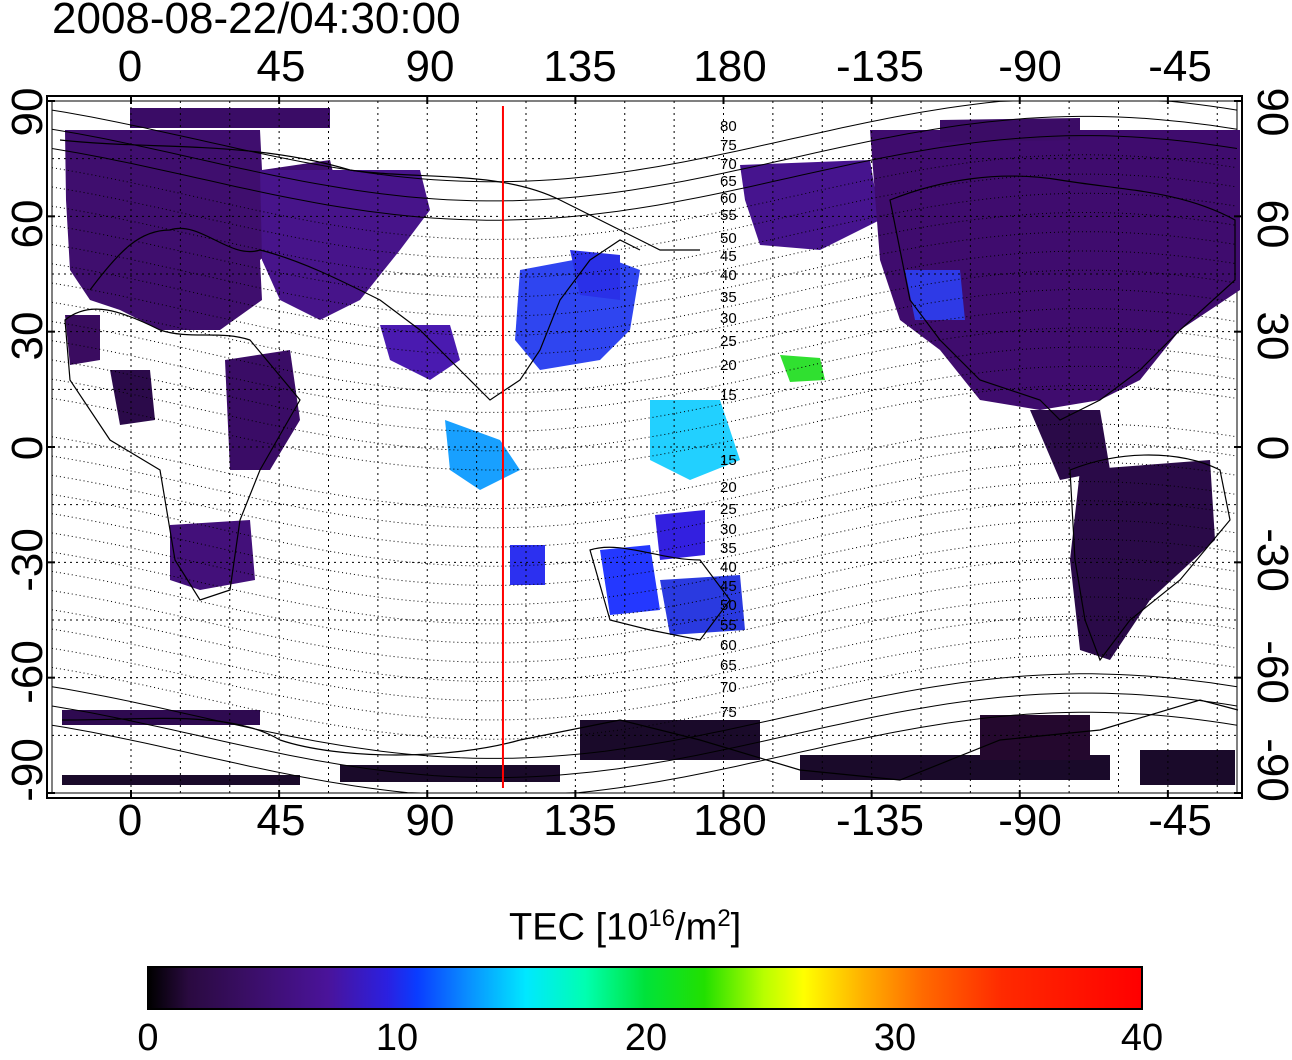 The image size is (1292, 1060). What do you see at coordinates (736, 927) in the screenshot?
I see `colorbar-title-suffix: ]` at bounding box center [736, 927].